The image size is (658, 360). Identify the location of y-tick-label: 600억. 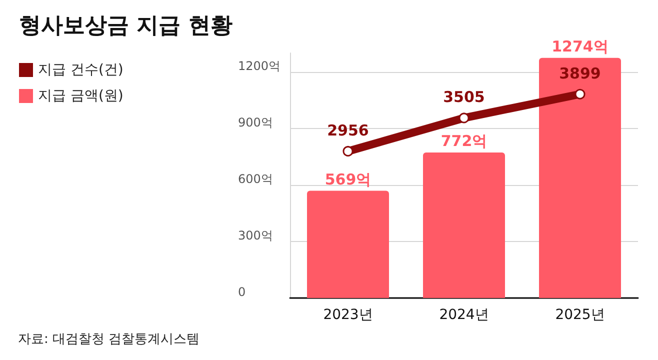
(255, 179).